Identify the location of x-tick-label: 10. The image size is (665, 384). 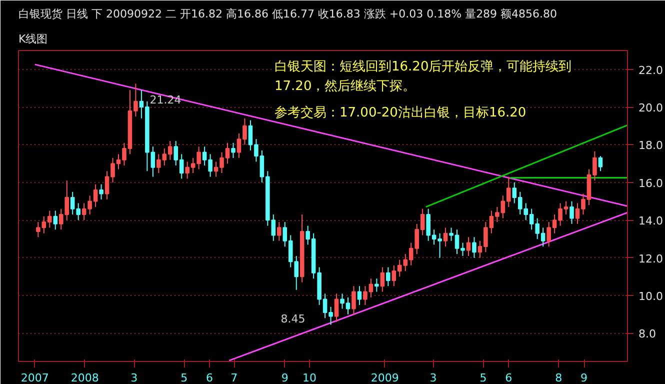
(309, 378).